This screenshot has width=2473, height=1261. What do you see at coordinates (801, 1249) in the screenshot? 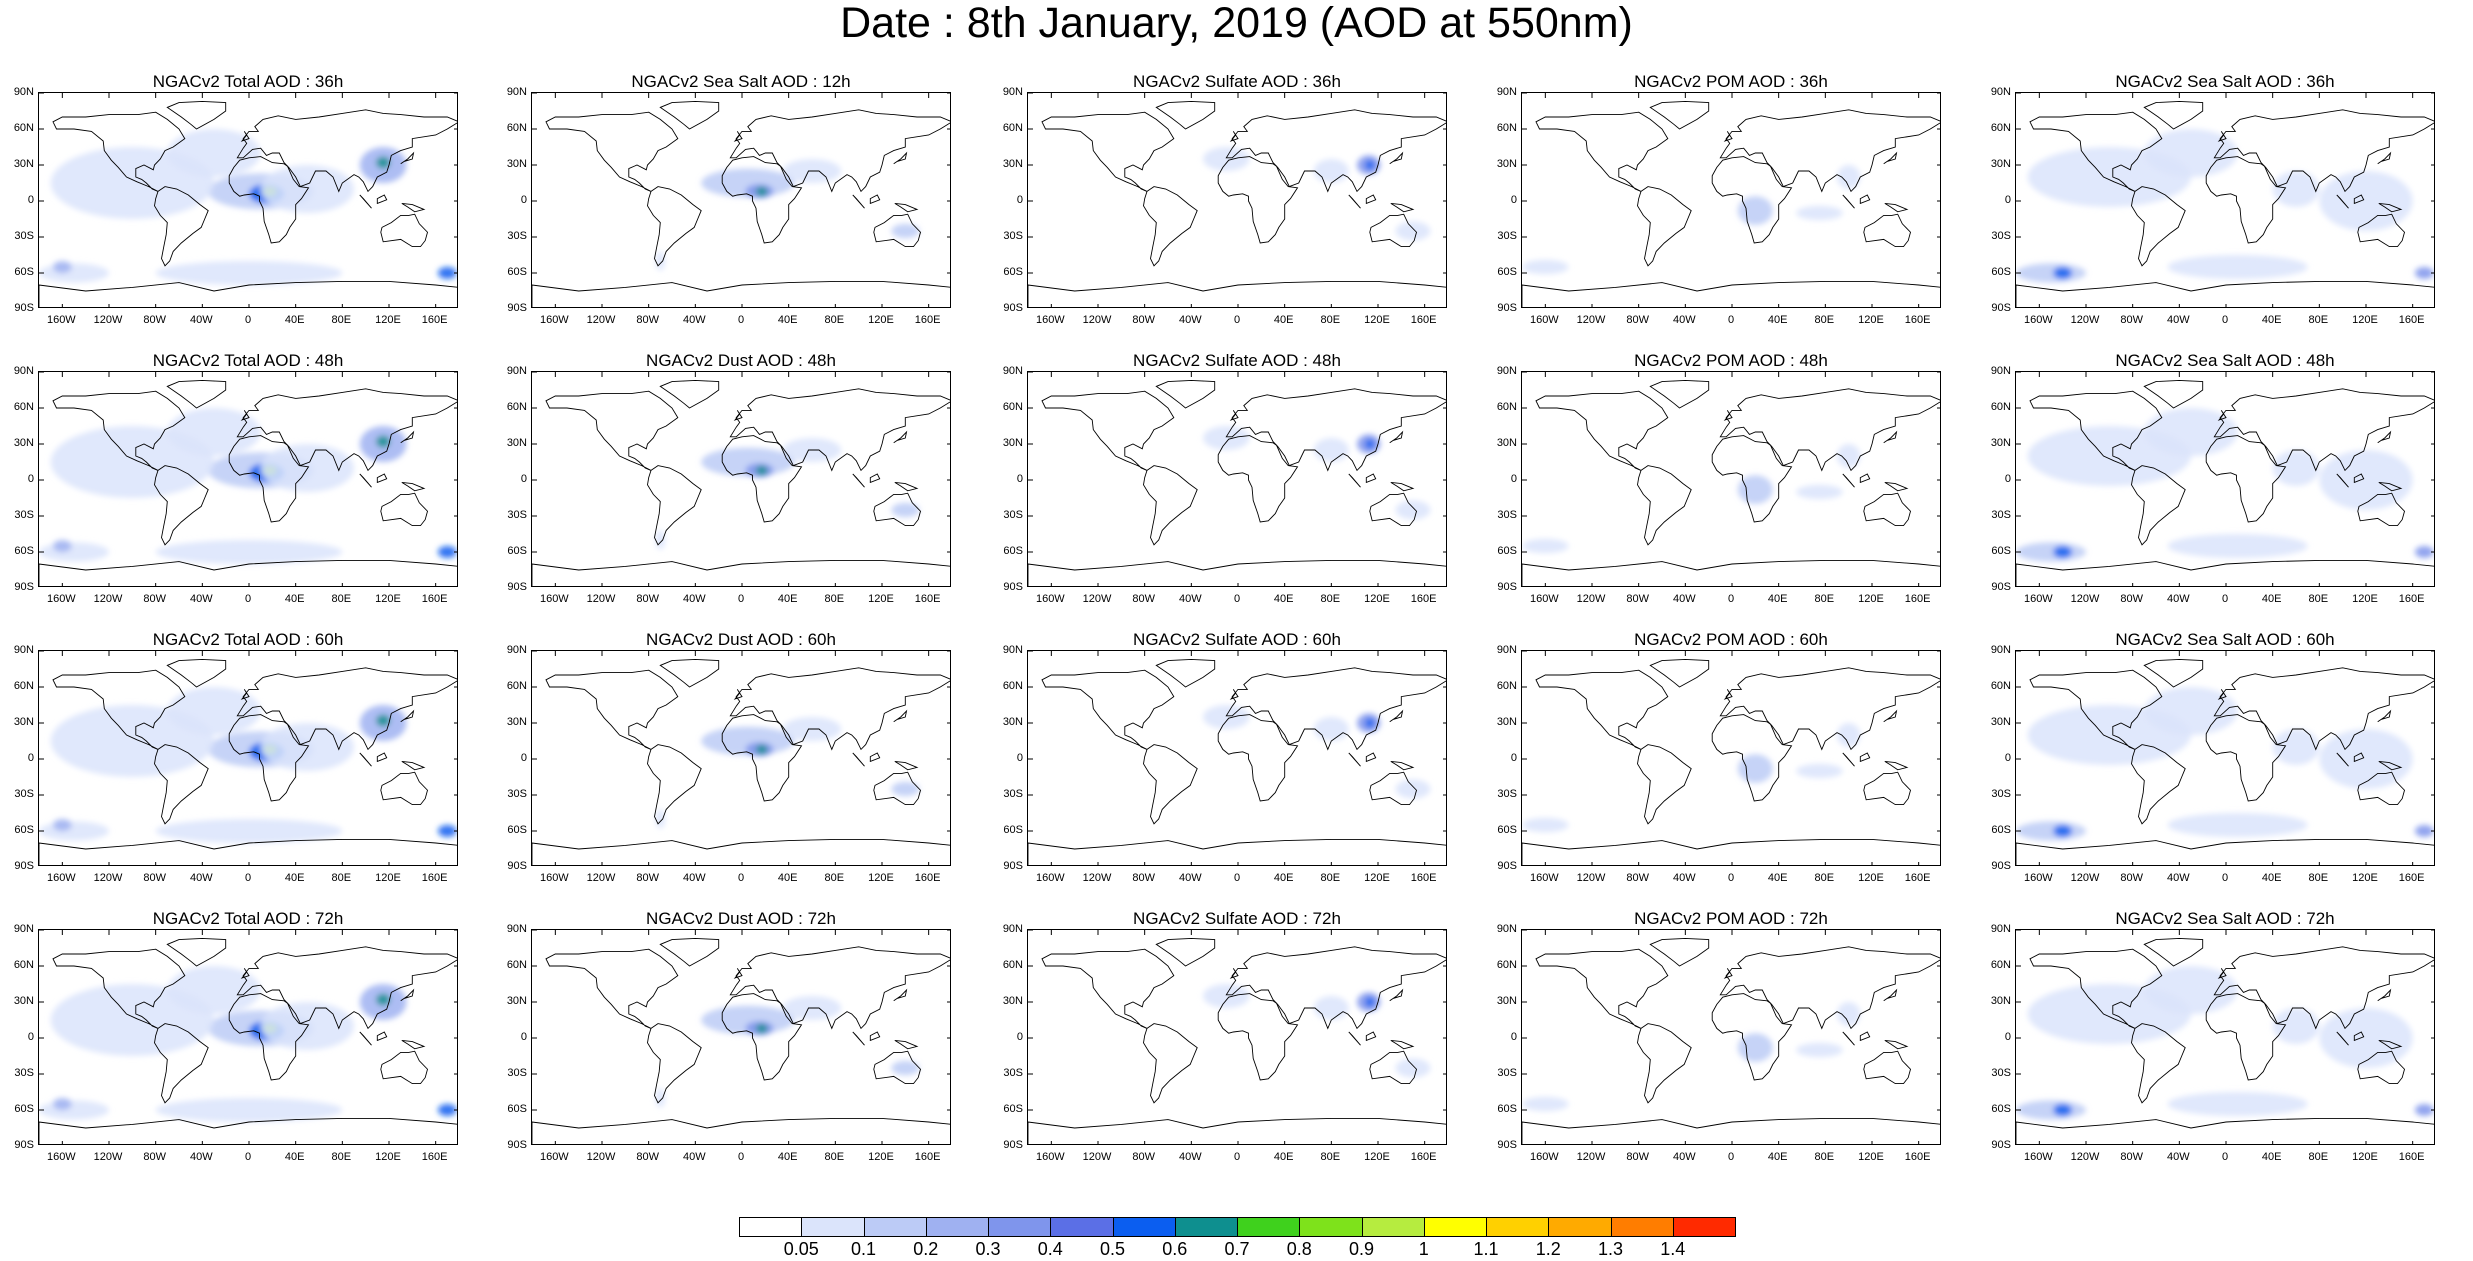
I see `colorbar-label: 0.05` at bounding box center [801, 1249].